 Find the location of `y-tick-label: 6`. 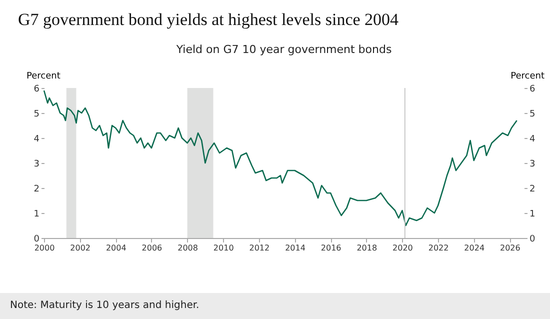

y-tick-label: 6 is located at coordinates (37, 89).